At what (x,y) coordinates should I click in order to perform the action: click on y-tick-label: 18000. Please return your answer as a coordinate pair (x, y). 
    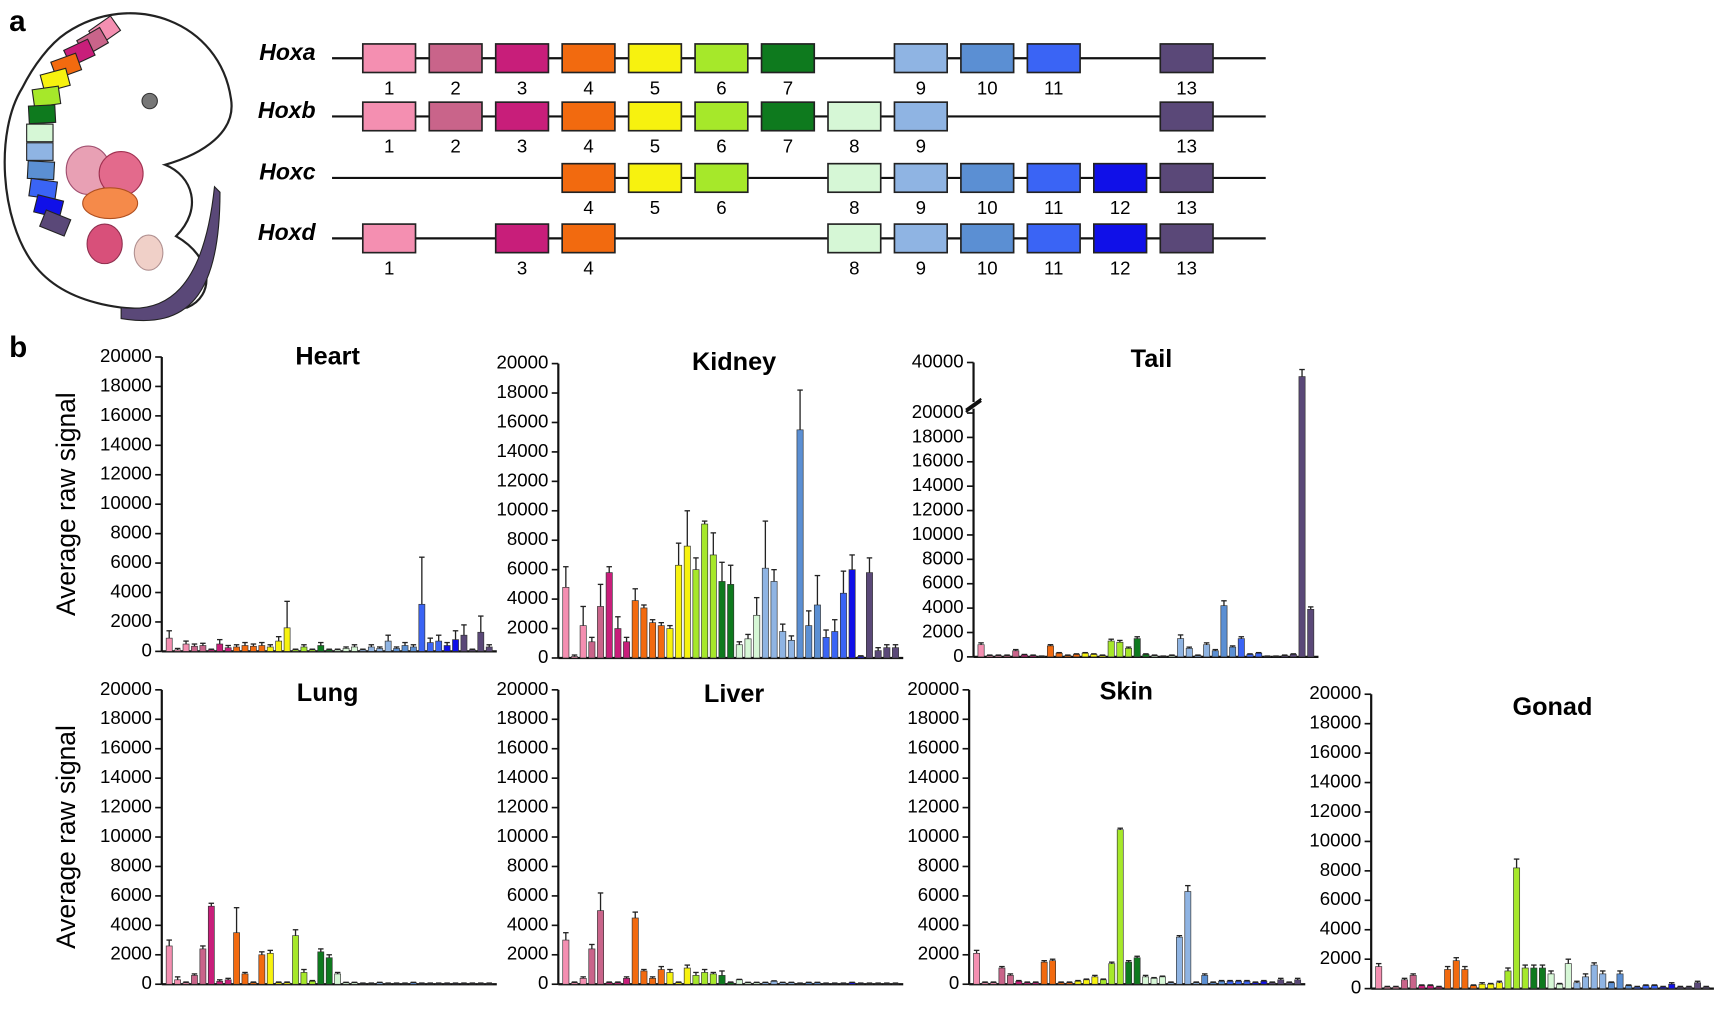
    Looking at the image, I should click on (523, 717).